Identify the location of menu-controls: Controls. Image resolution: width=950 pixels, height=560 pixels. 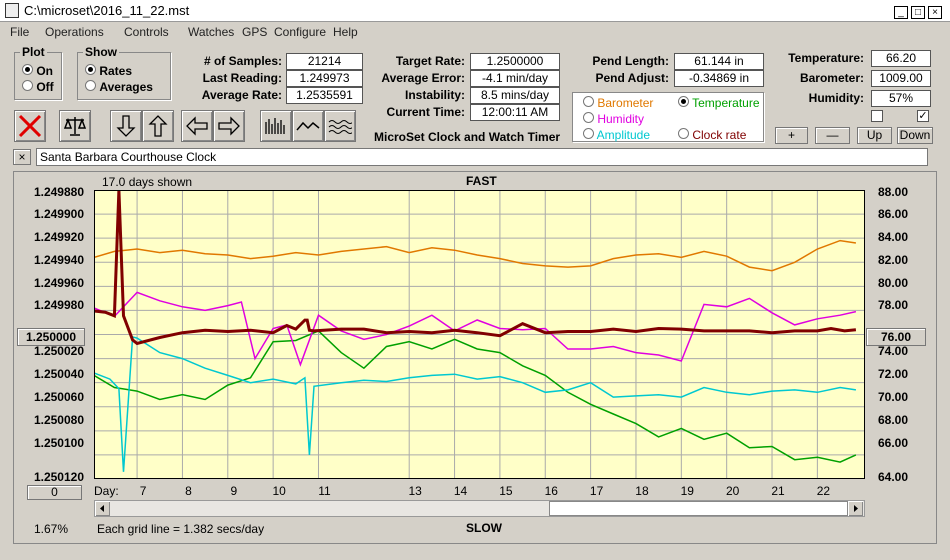
(146, 32).